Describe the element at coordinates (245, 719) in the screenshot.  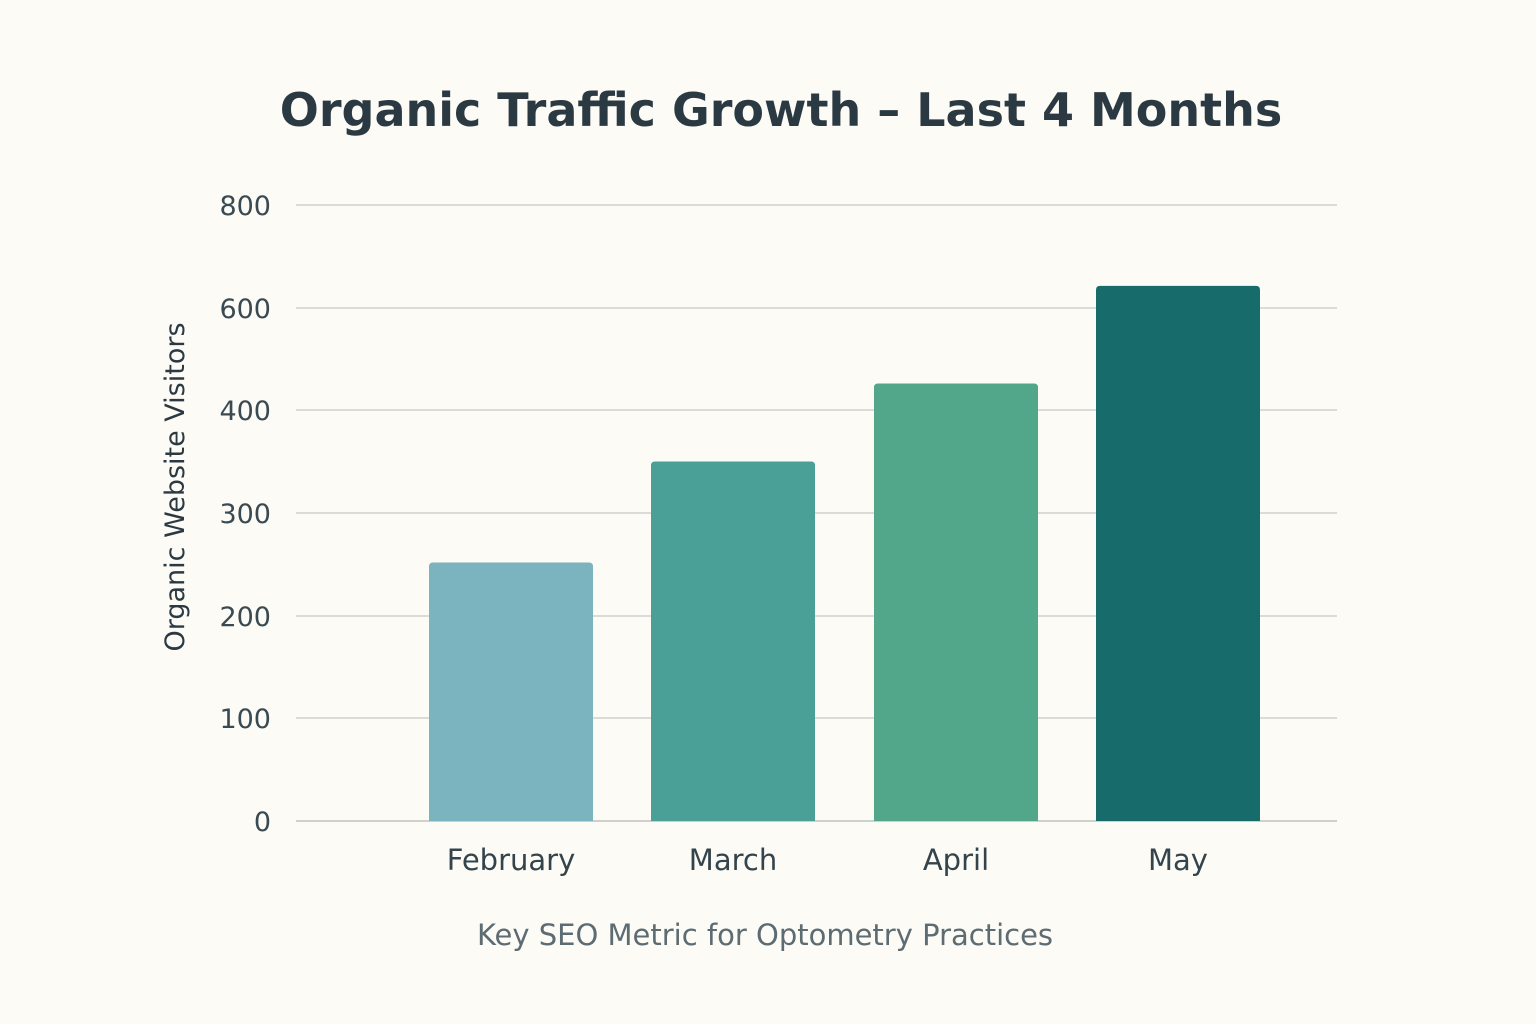
I see `y-tick-label: 100` at that location.